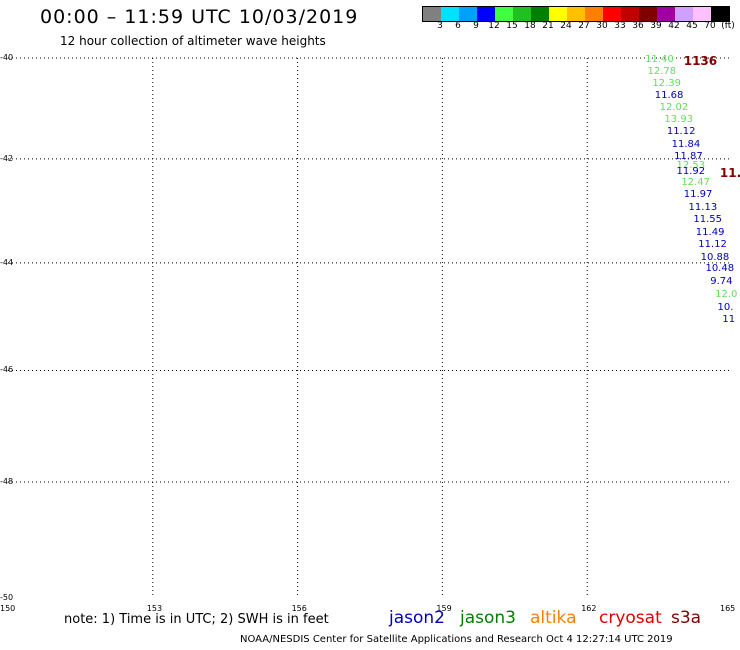 The width and height of the screenshot is (740, 650). I want to click on wave-height-label: 11.84, so click(686, 144).